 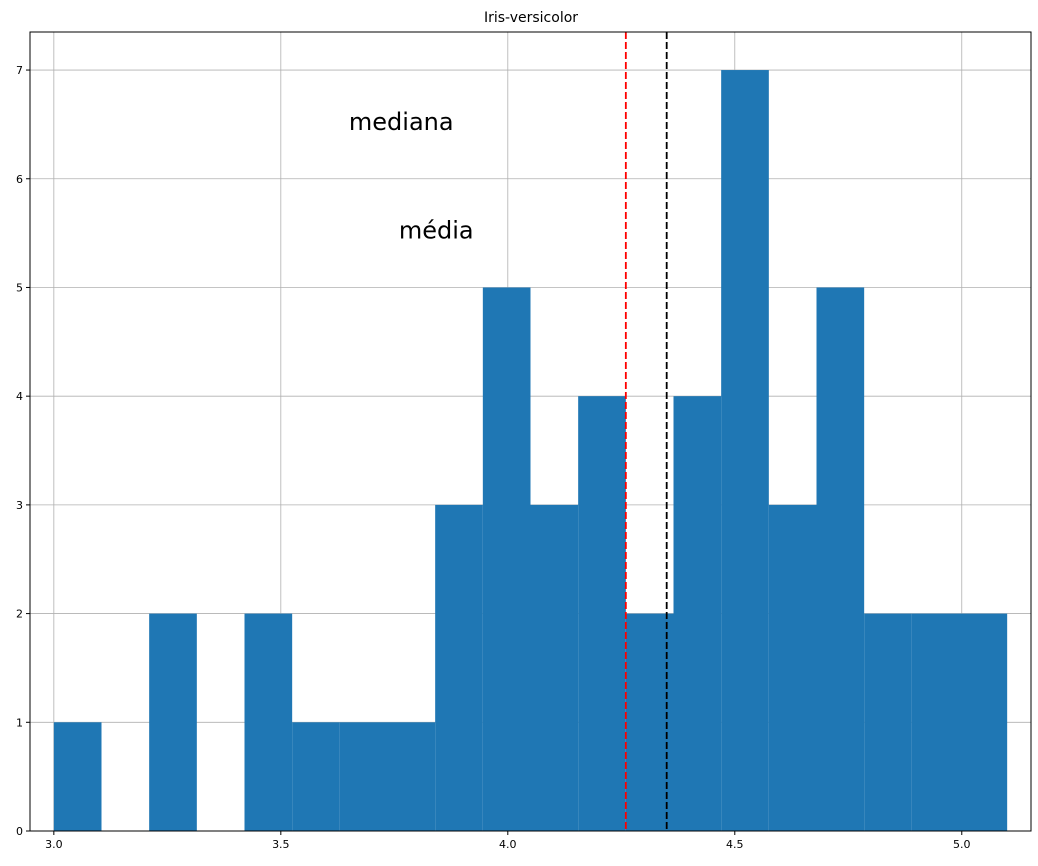 What do you see at coordinates (281, 844) in the screenshot?
I see `x-tick-label: 3.5` at bounding box center [281, 844].